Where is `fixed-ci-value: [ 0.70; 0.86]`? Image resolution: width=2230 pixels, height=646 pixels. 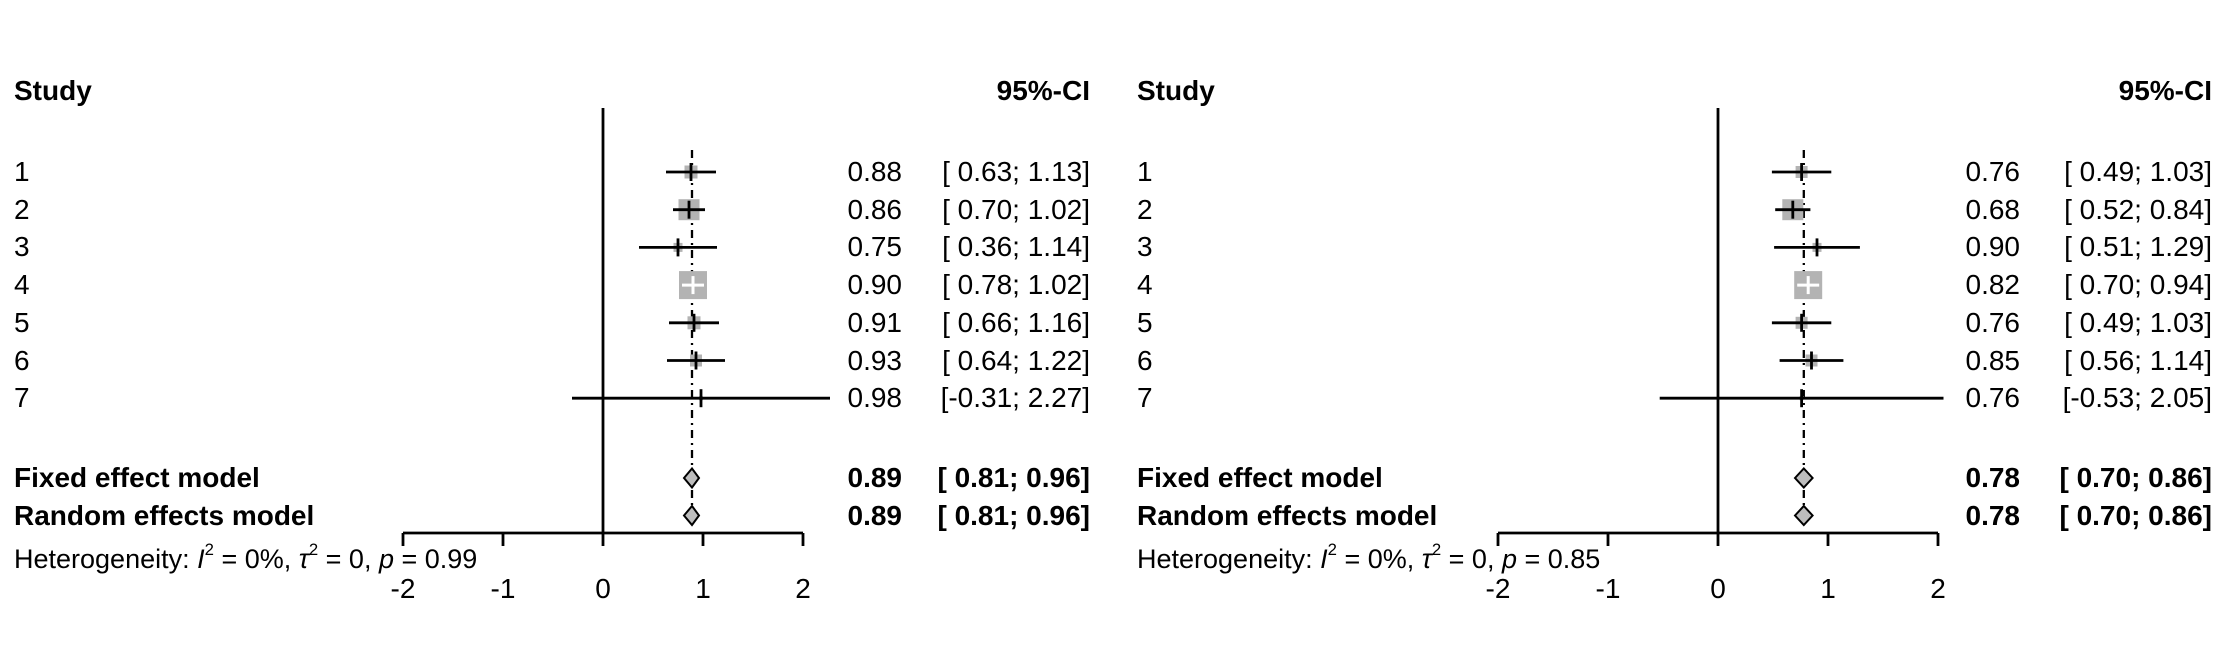 fixed-ci-value: [ 0.70; 0.86] is located at coordinates (2135, 477).